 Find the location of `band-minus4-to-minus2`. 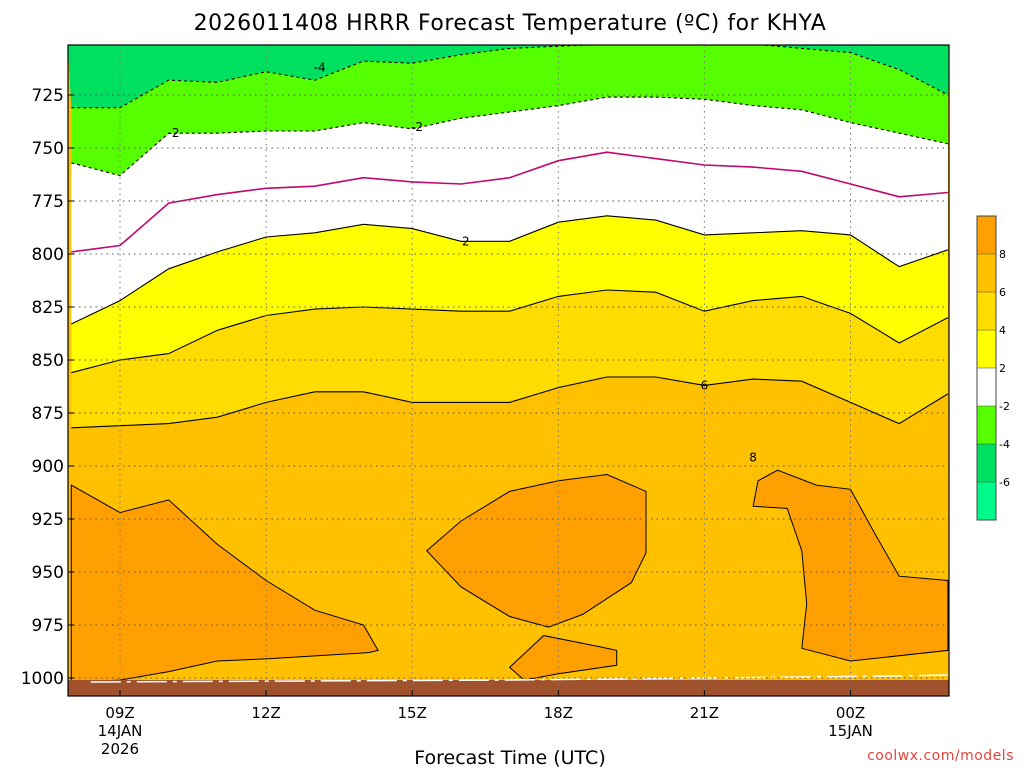

band-minus4-to-minus2 is located at coordinates (509, 110).